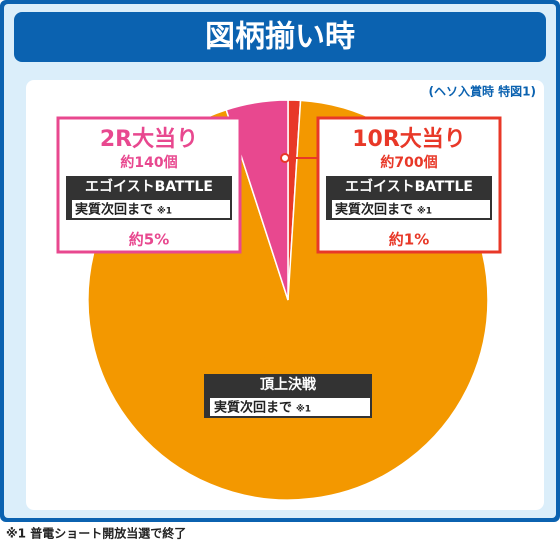 The image size is (560, 543). Describe the element at coordinates (149, 139) in the screenshot. I see `slice-name: 2R大当り` at that location.